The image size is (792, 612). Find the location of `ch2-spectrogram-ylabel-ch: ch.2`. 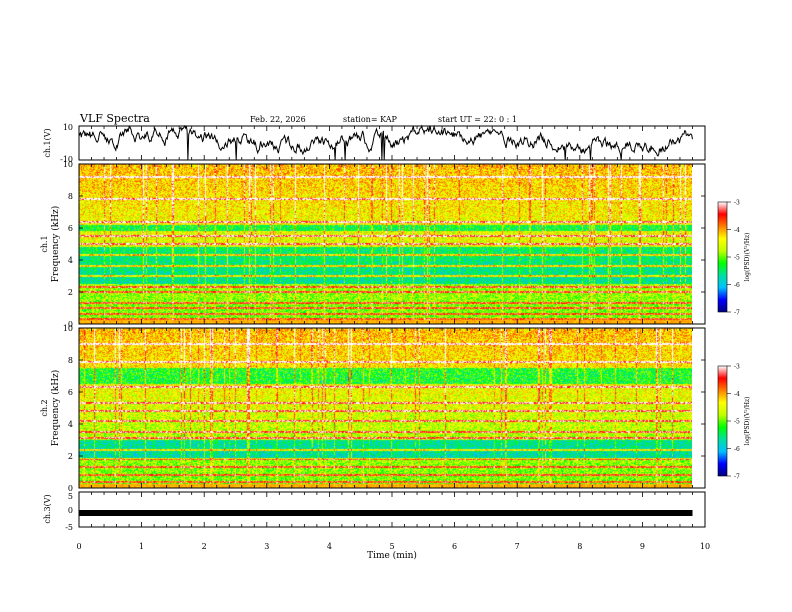

ch2-spectrogram-ylabel-ch: ch.2 is located at coordinates (44, 407).